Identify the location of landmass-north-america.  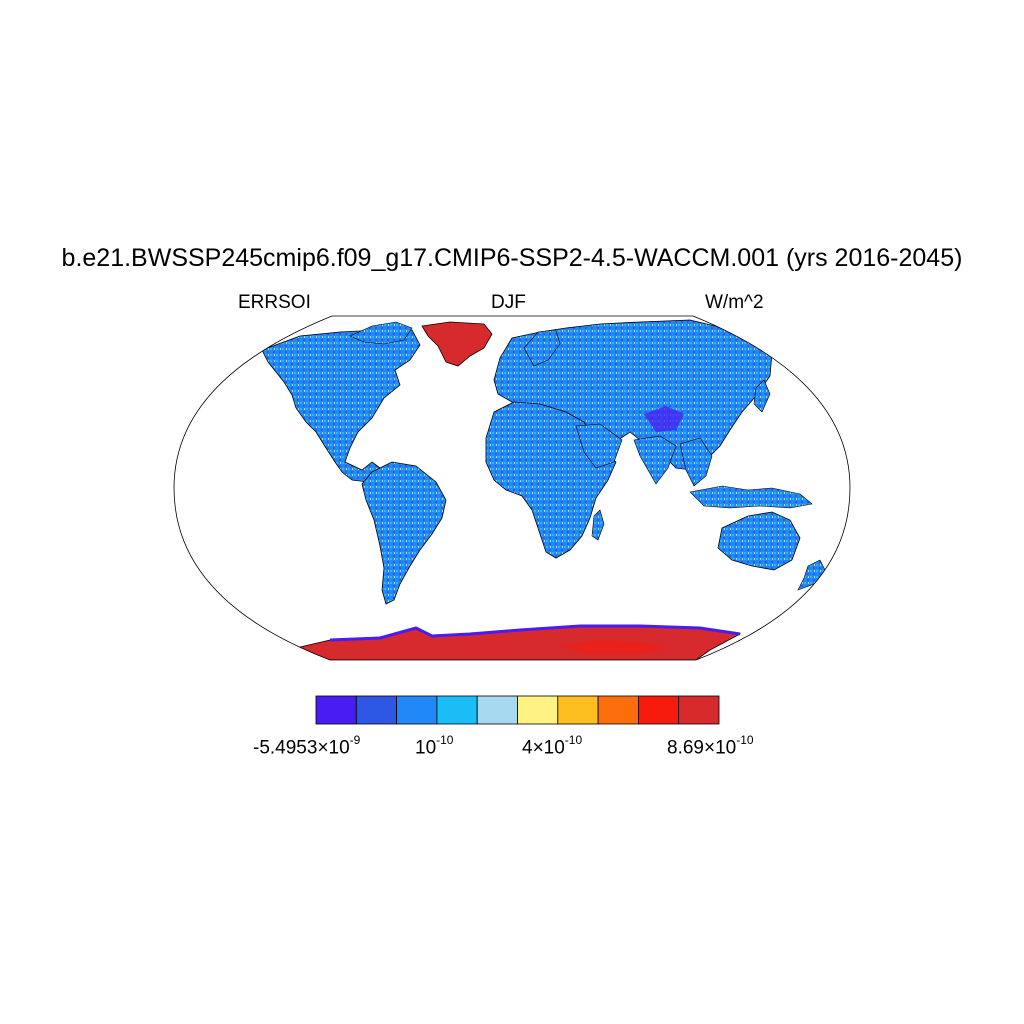
(341, 407).